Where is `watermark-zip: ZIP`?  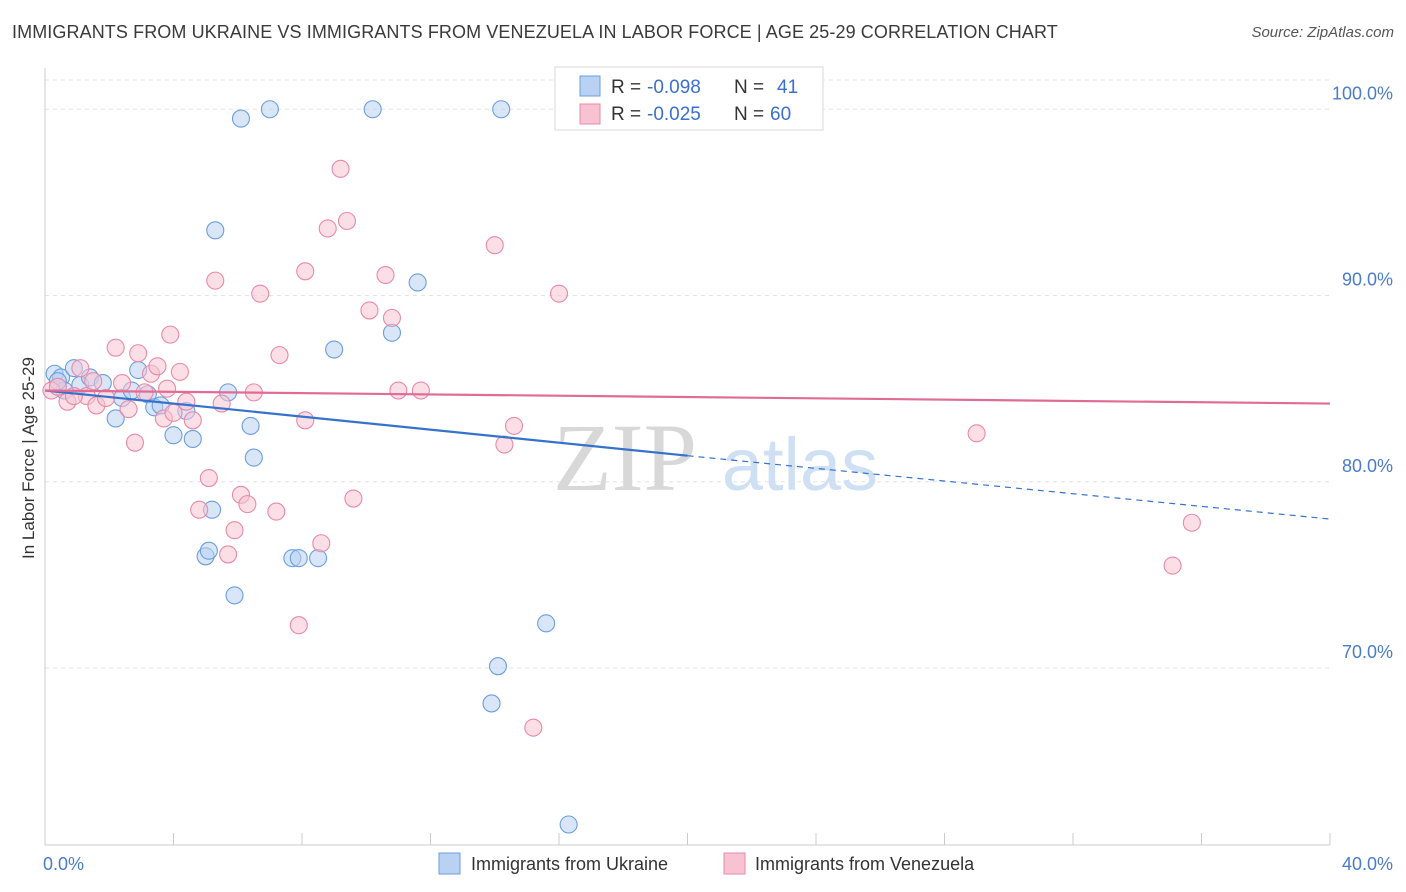
watermark-zip: ZIP is located at coordinates (625, 457).